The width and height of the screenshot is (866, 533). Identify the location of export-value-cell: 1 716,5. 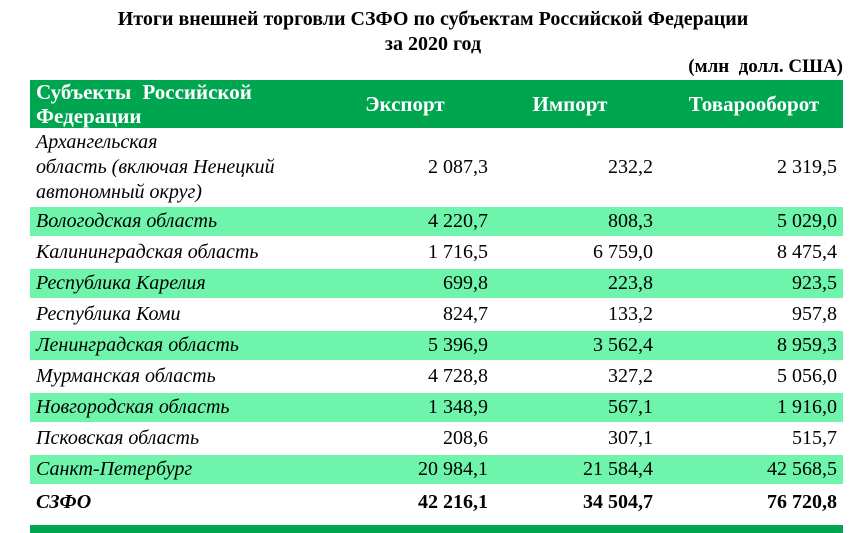
(417, 252).